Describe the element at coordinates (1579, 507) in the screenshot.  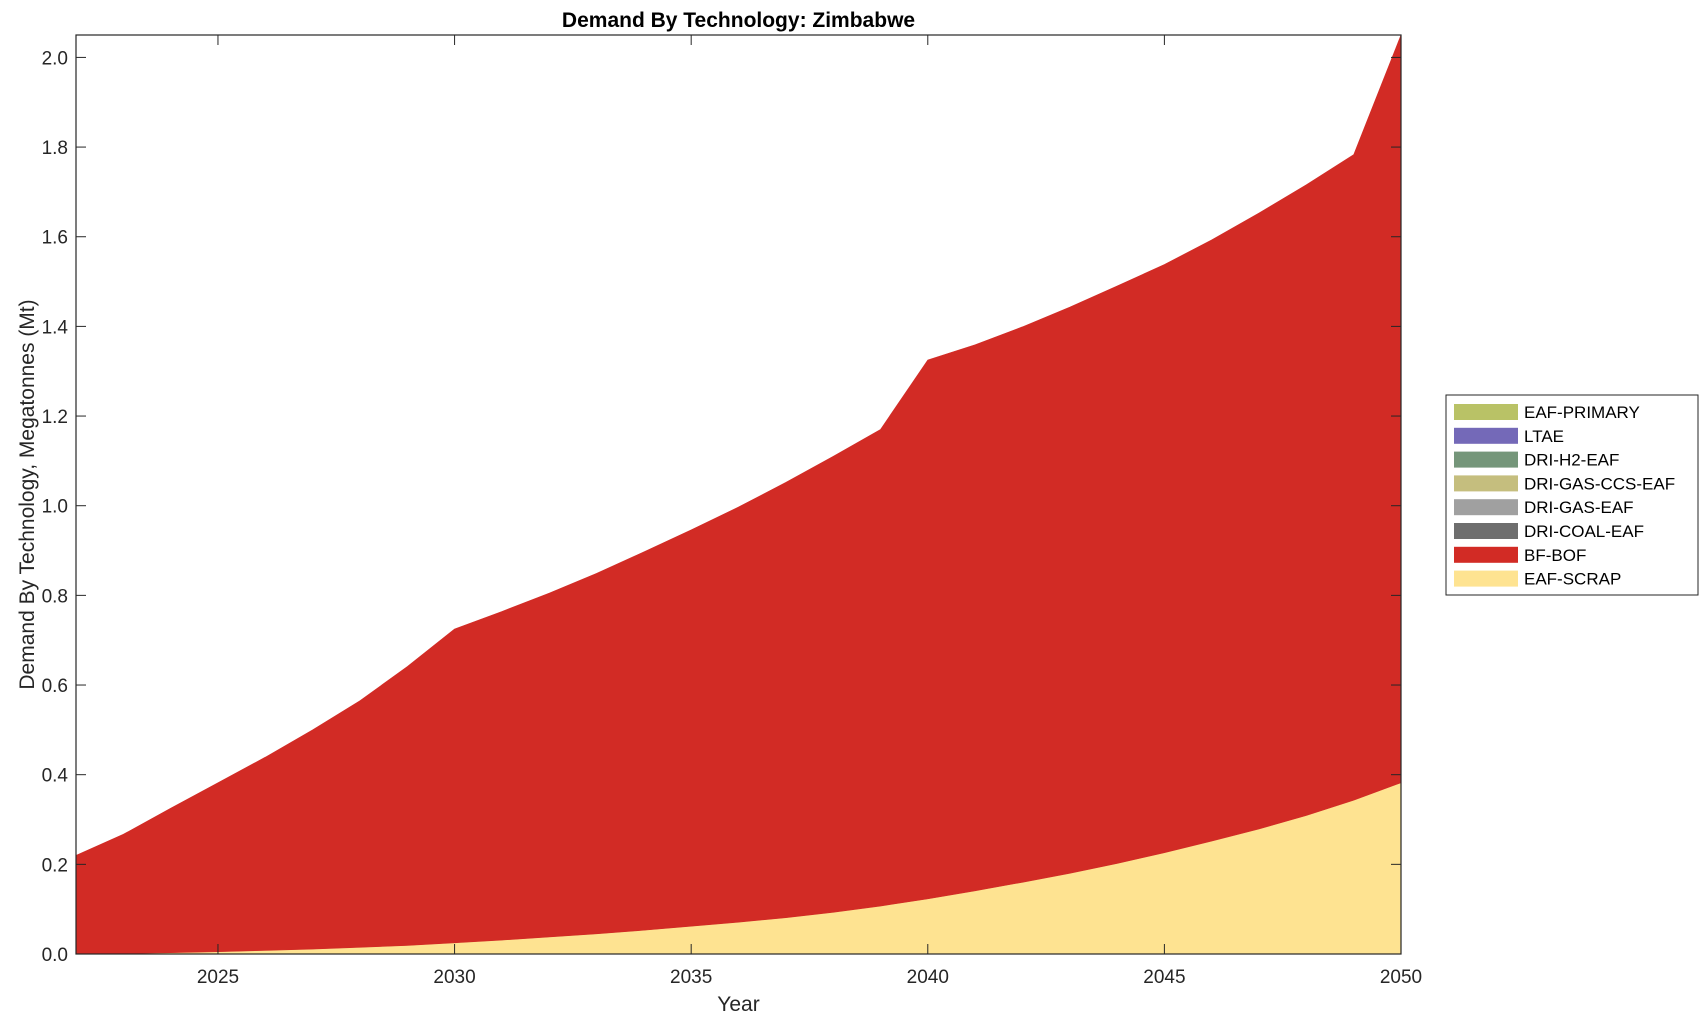
I see `legend-entry-label: DRI-GAS-EAF` at that location.